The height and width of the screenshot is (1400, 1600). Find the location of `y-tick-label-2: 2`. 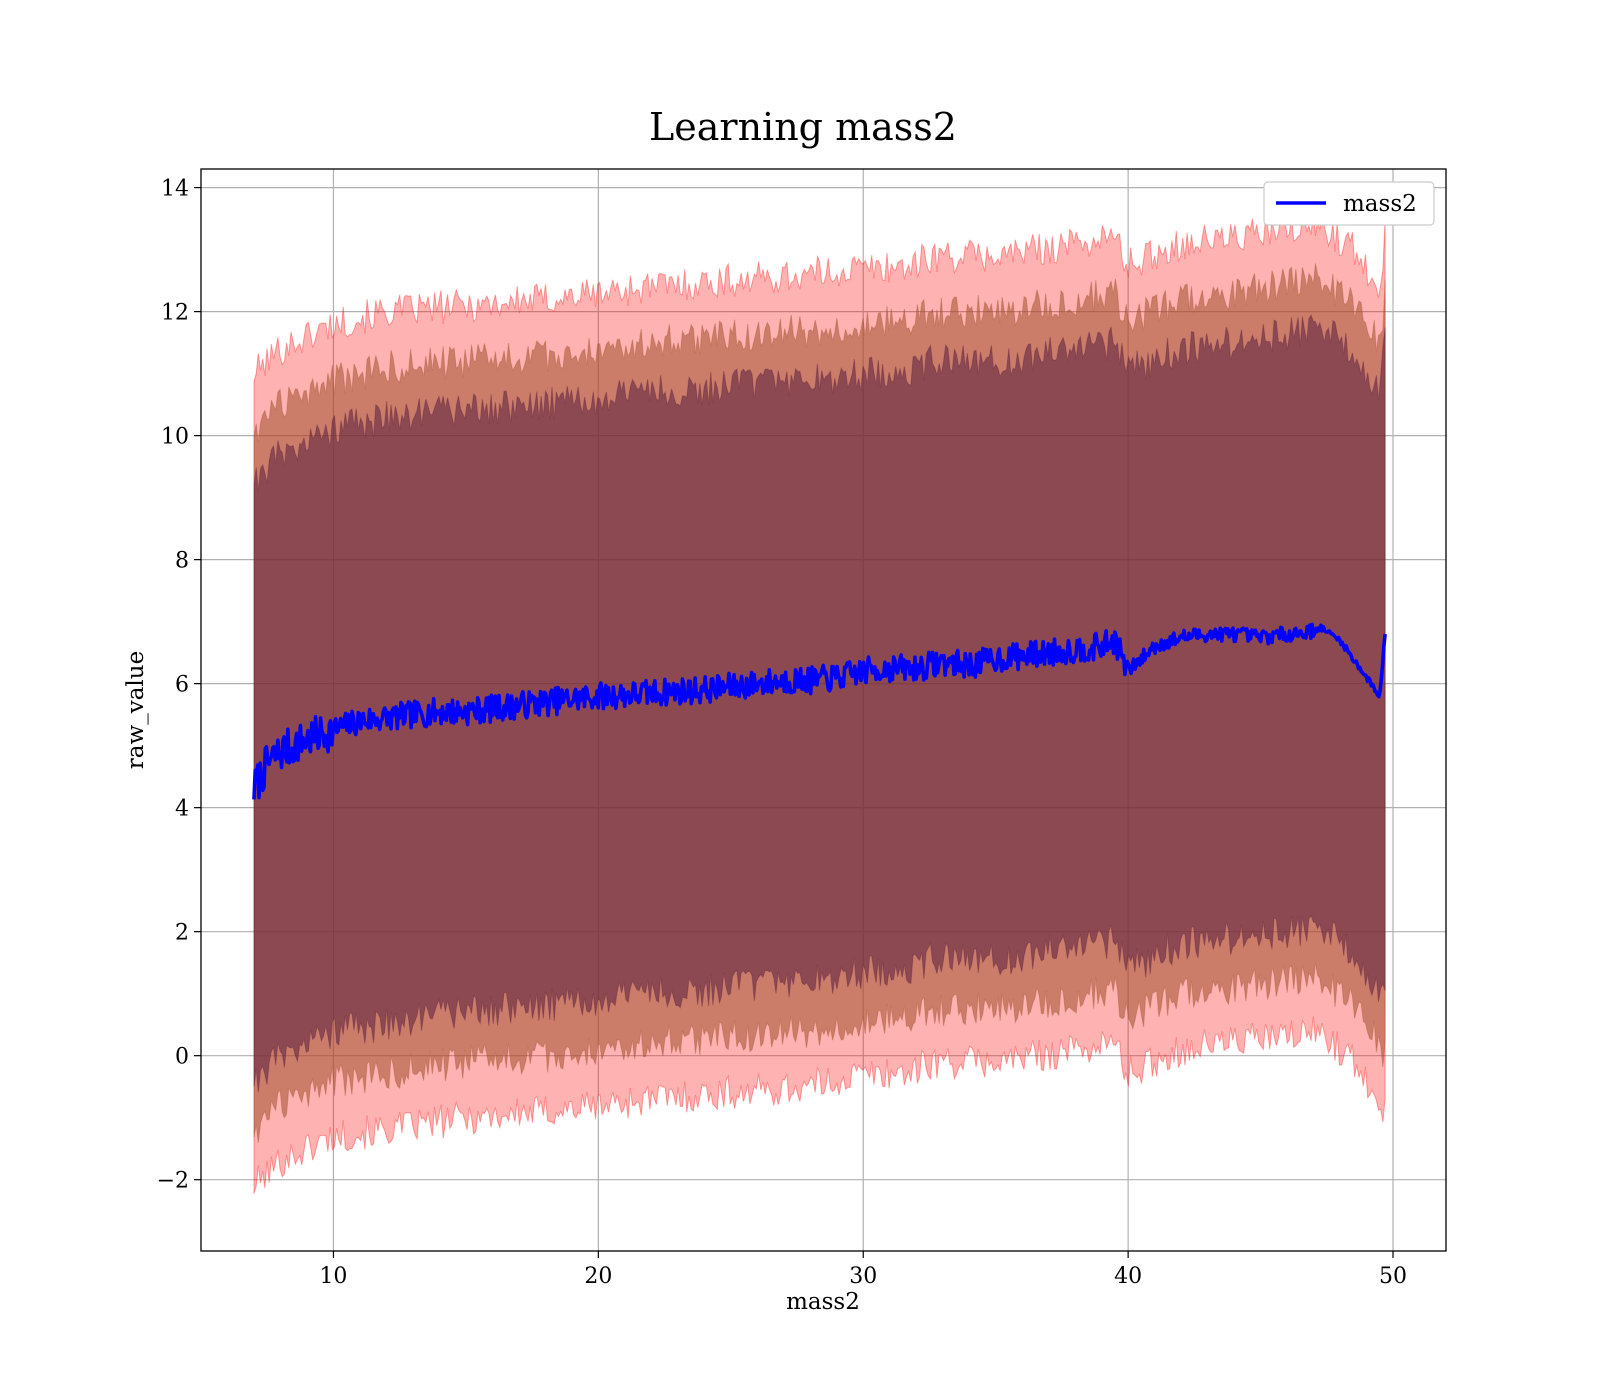

y-tick-label-2: 2 is located at coordinates (182, 933).